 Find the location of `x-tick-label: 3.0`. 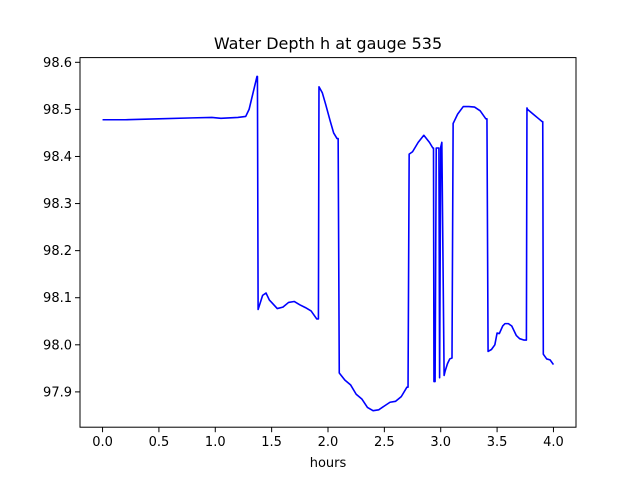

x-tick-label: 3.0 is located at coordinates (440, 442).